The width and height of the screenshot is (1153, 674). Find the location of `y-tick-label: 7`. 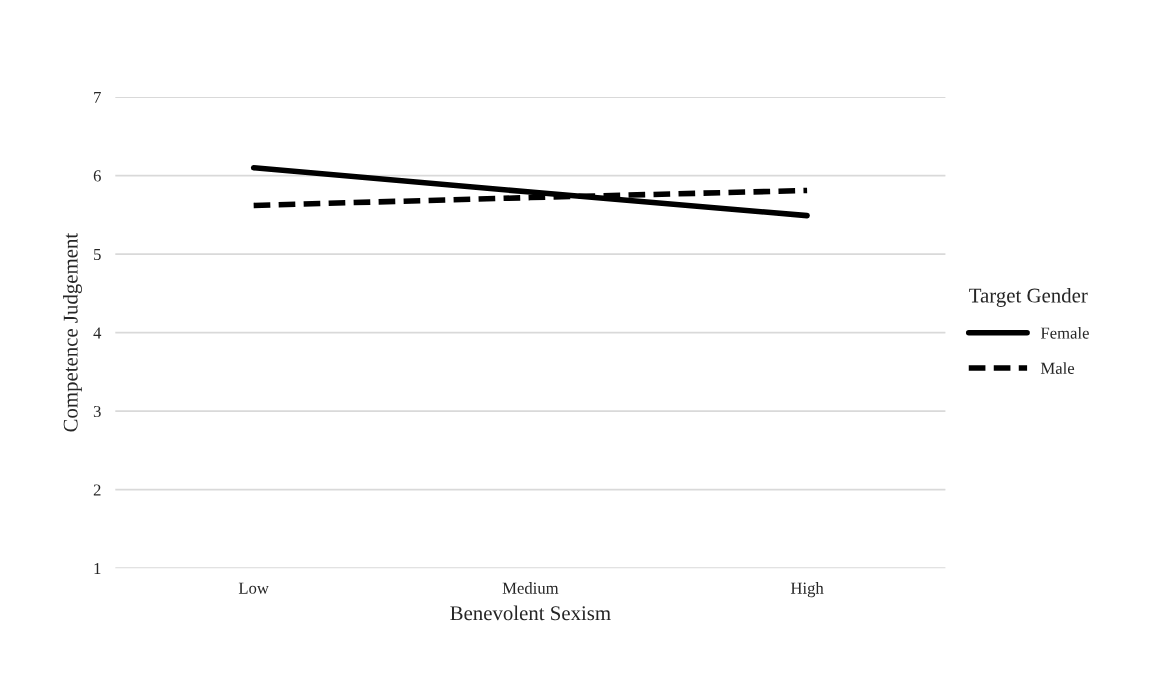

y-tick-label: 7 is located at coordinates (97, 97).